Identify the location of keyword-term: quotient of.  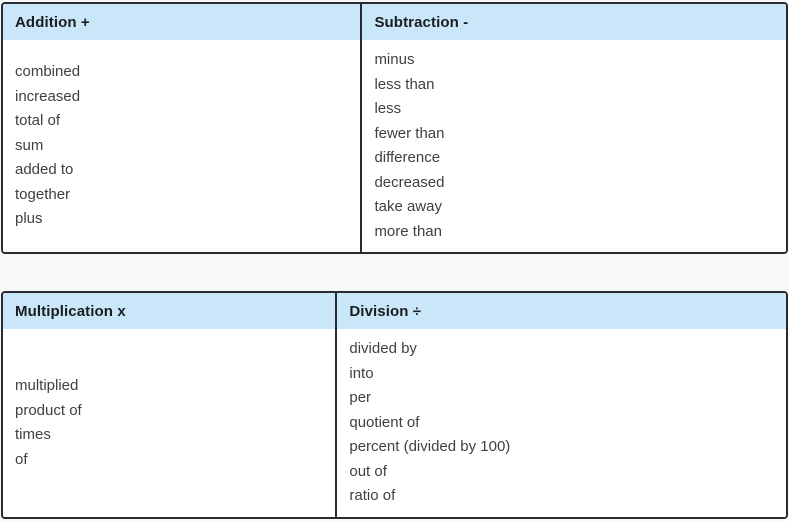
(384, 422).